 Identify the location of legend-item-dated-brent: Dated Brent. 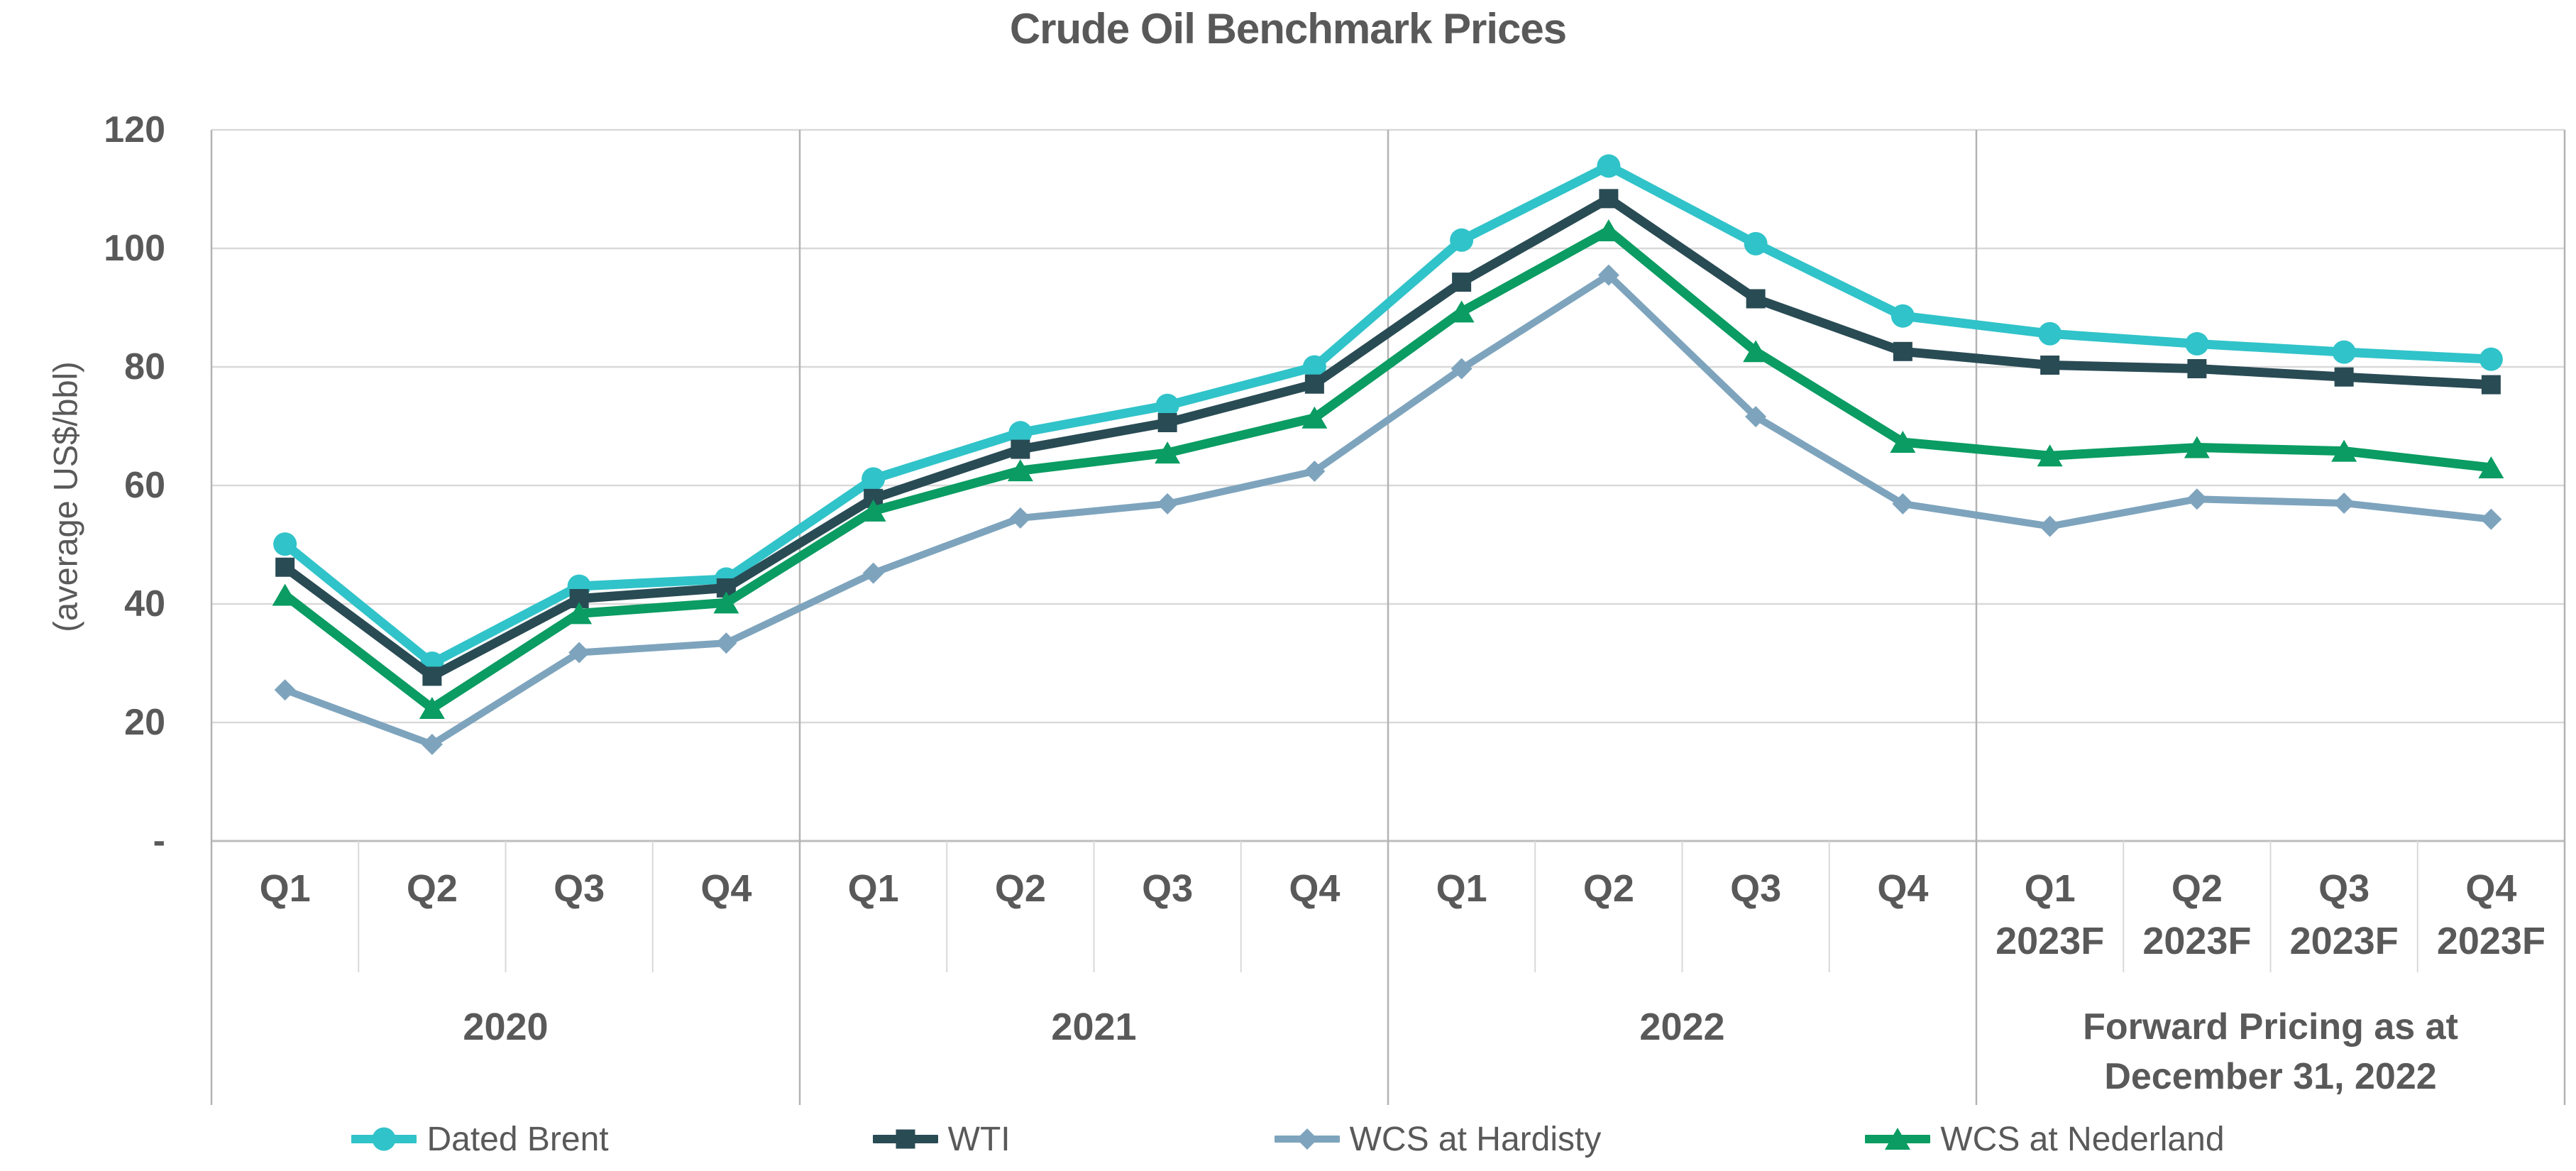
(480, 1140).